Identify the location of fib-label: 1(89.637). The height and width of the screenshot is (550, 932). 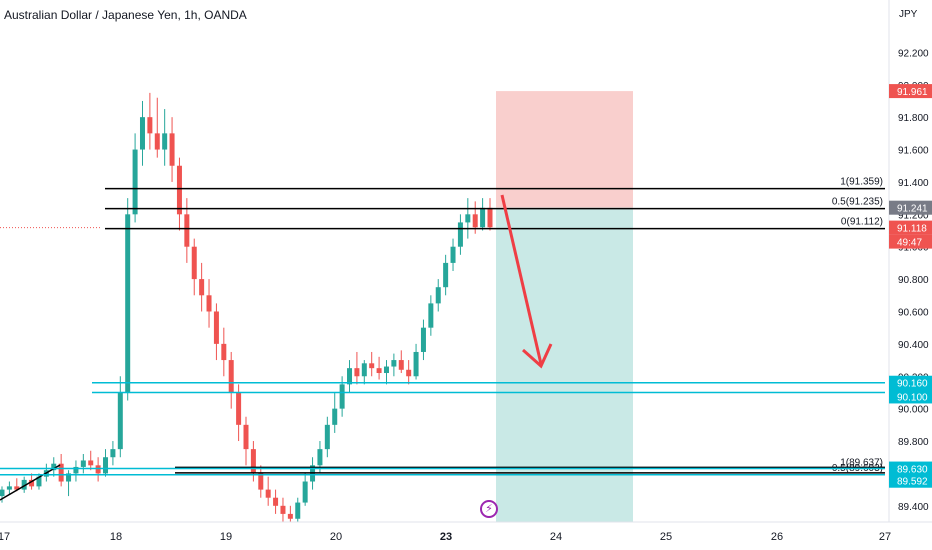
(861, 462).